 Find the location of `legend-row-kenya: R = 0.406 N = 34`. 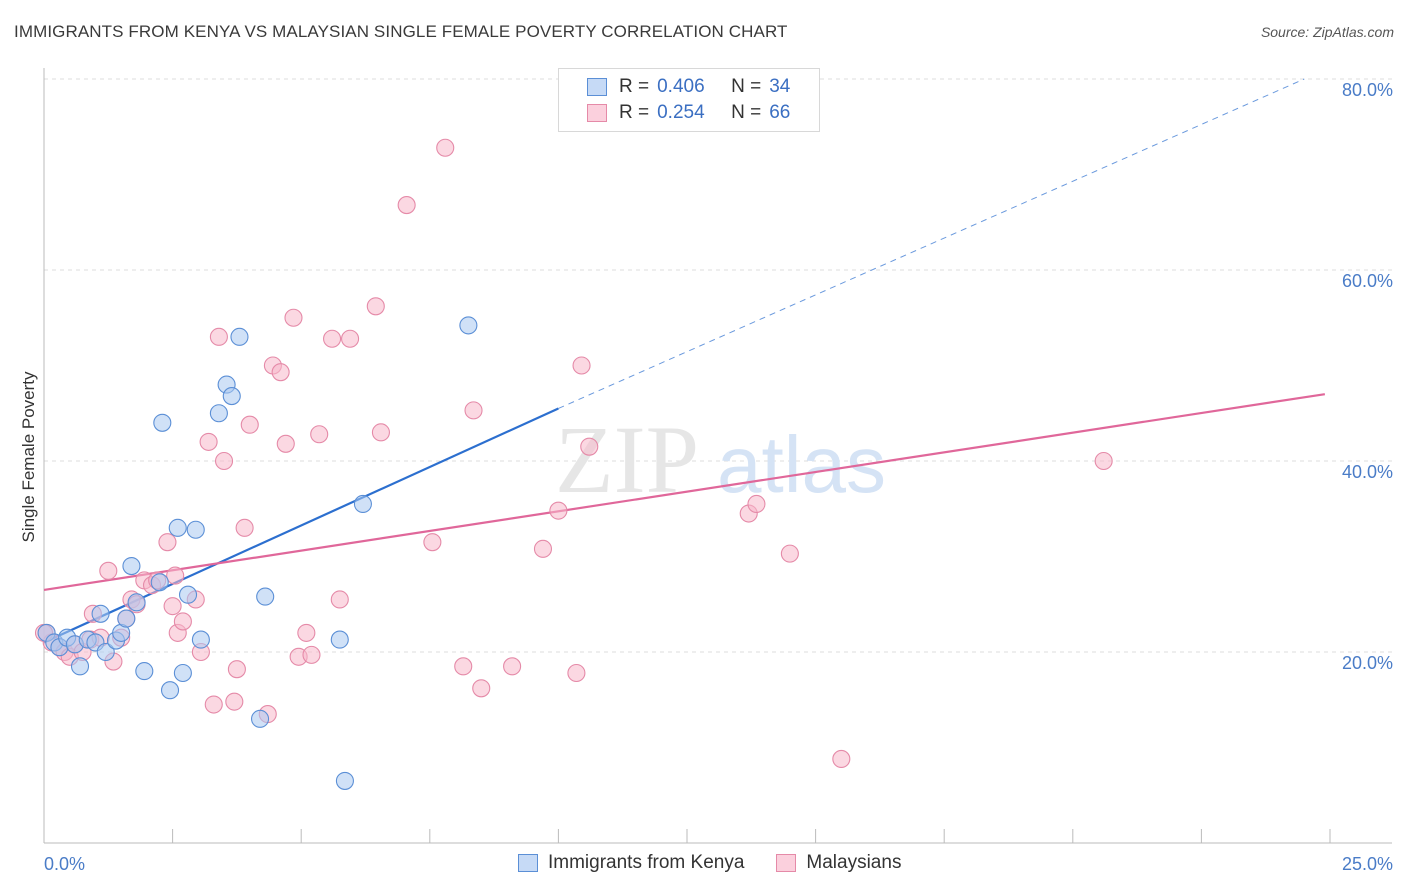

legend-row-kenya: R = 0.406 N = 34 is located at coordinates (688, 87).